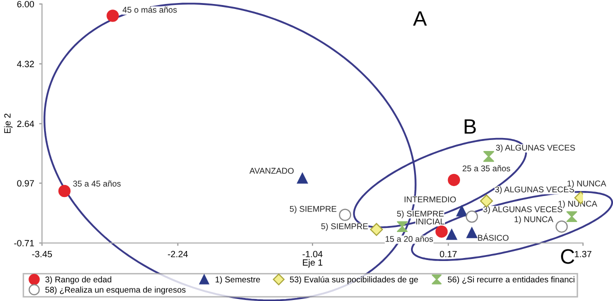 The image size is (613, 301). Describe the element at coordinates (430, 221) in the screenshot. I see `annotation: INICIAL` at that location.